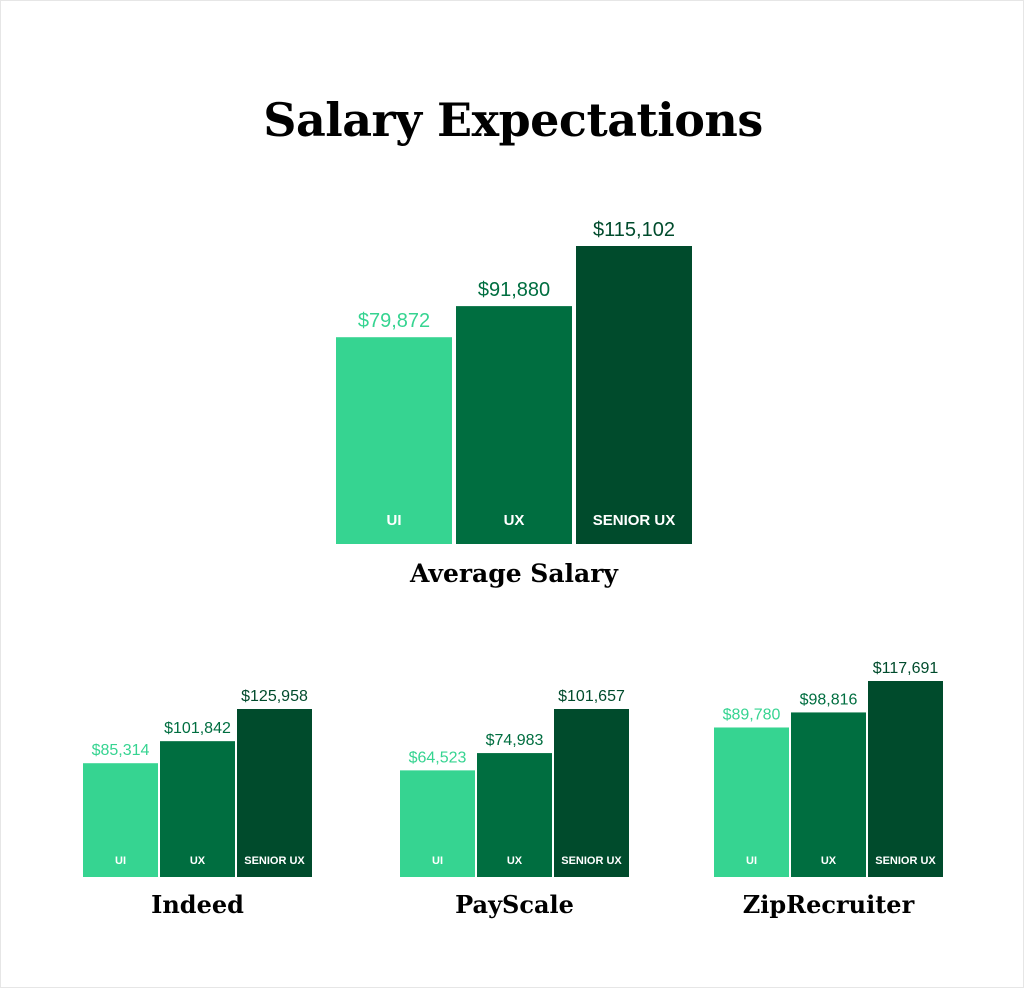 The height and width of the screenshot is (989, 1024). Describe the element at coordinates (515, 740) in the screenshot. I see `value-label-payscale-ux: $74,983` at that location.